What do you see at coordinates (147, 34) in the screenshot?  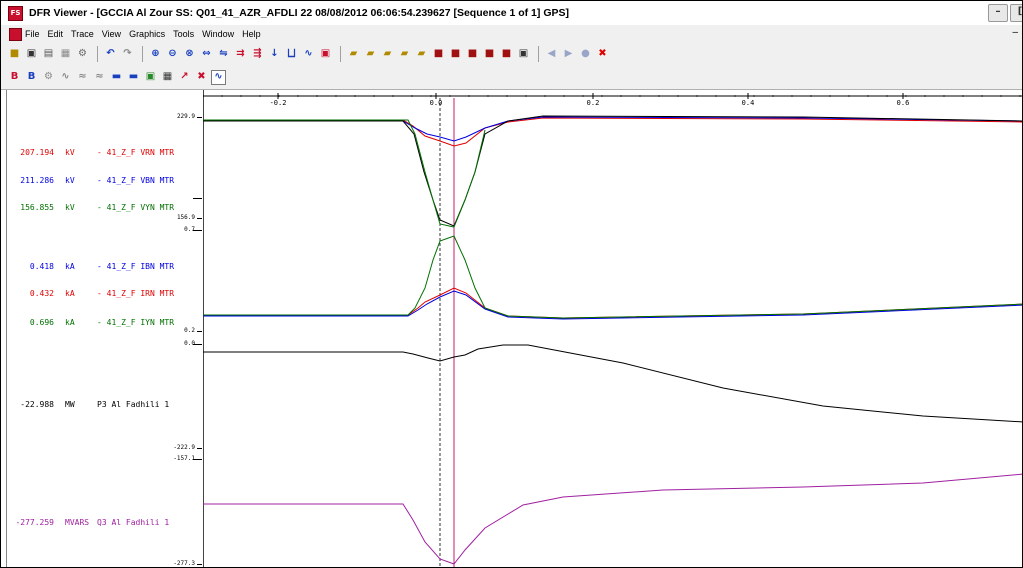 I see `menu-graphics: Graphics` at bounding box center [147, 34].